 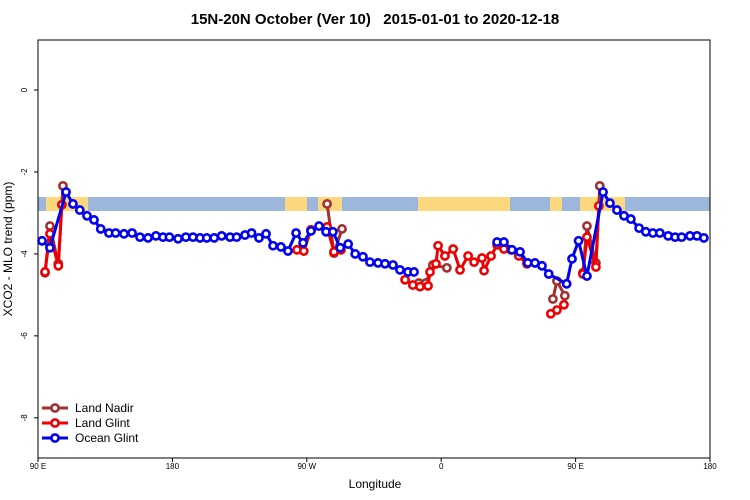 What do you see at coordinates (24, 254) in the screenshot?
I see `y-tick-label: -4` at bounding box center [24, 254].